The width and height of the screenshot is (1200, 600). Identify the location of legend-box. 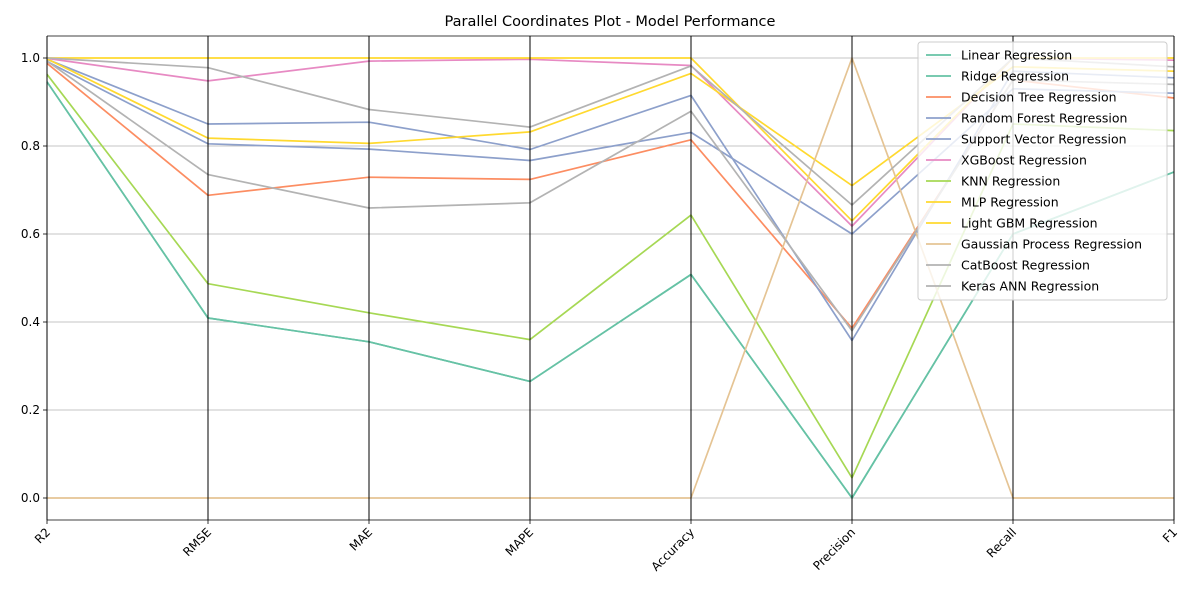
(1042, 171).